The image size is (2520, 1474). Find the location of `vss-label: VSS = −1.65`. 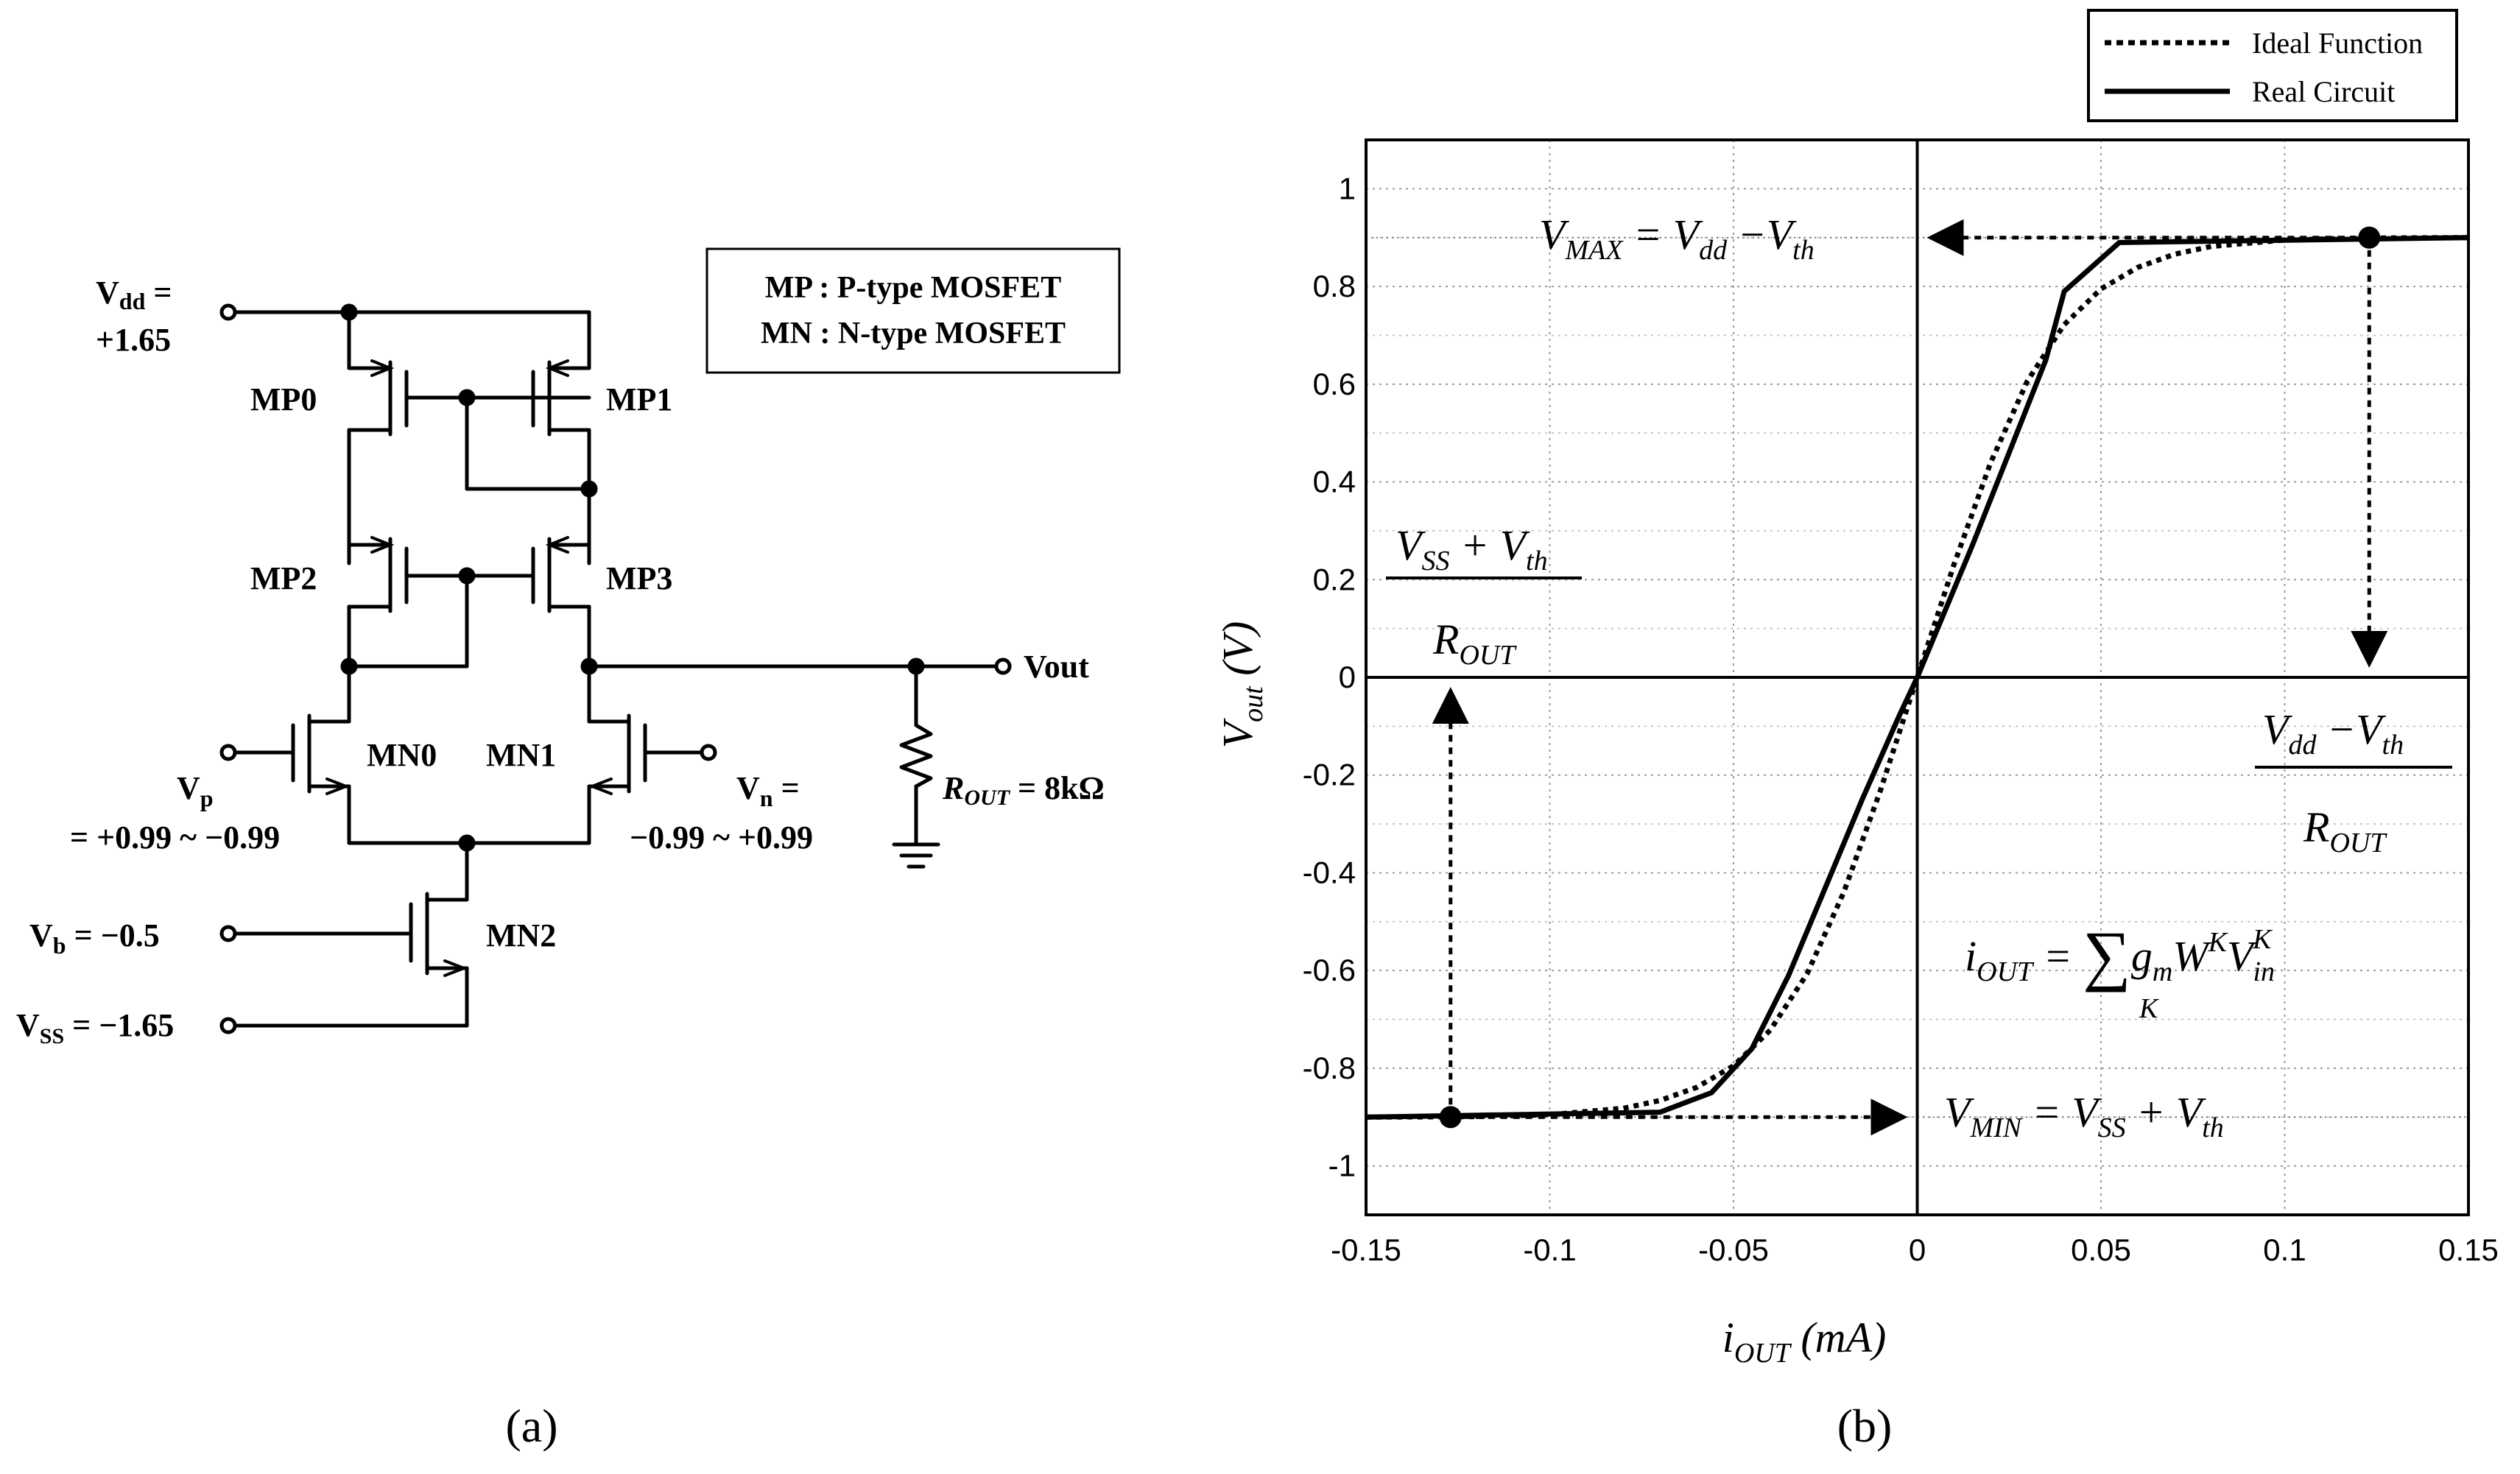

vss-label: VSS = −1.65 is located at coordinates (95, 1027).